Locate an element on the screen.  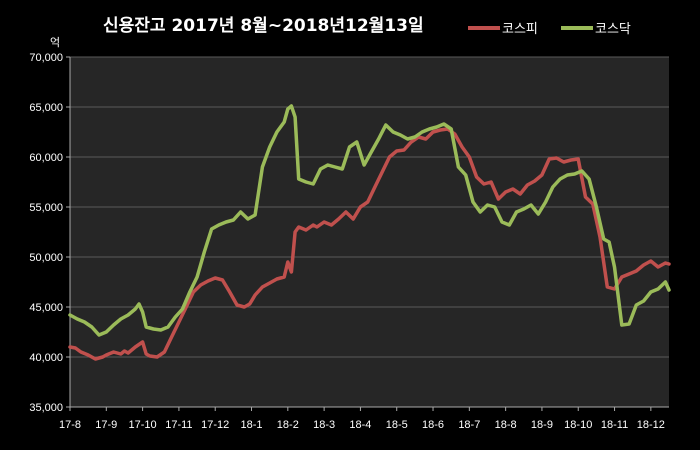
y-axis-unit: 억 is located at coordinates (55, 42).